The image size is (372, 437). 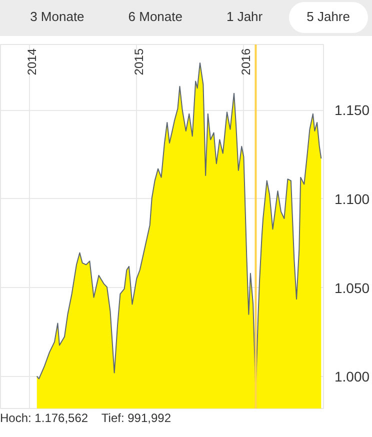 I want to click on text: 5 Jahre, so click(x=328, y=17).